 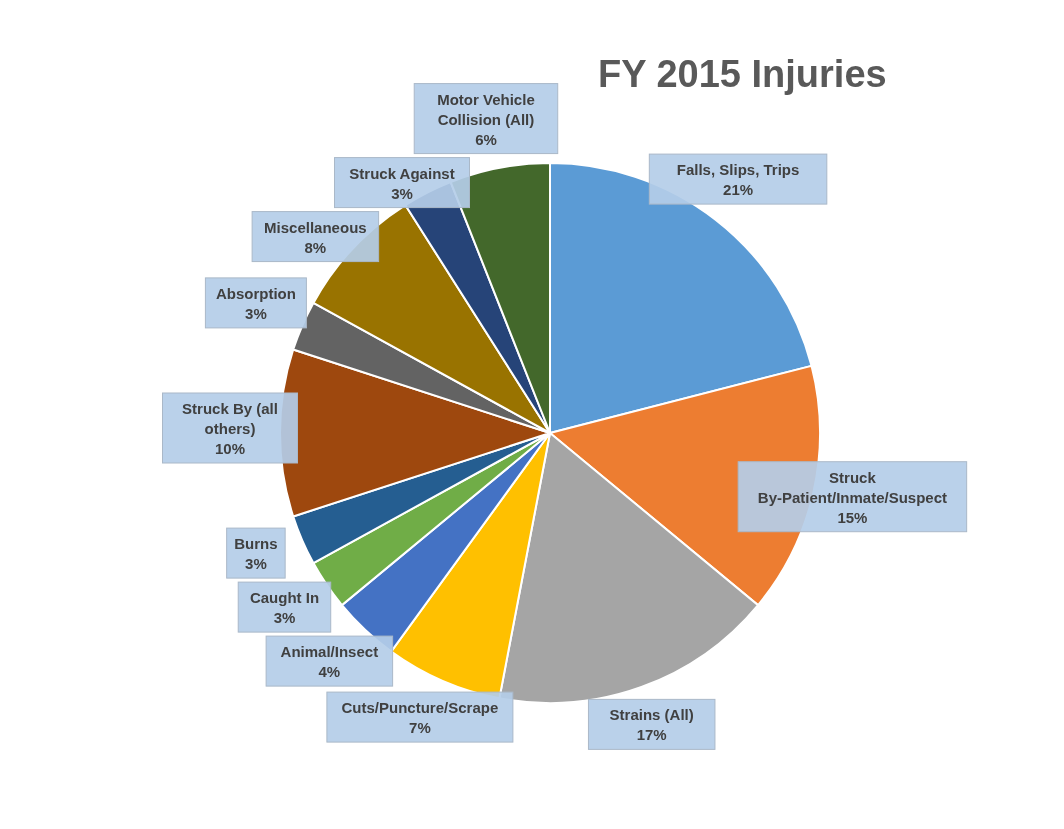 What do you see at coordinates (486, 109) in the screenshot?
I see `slice-label: Motor Vehicle Collision (All)` at bounding box center [486, 109].